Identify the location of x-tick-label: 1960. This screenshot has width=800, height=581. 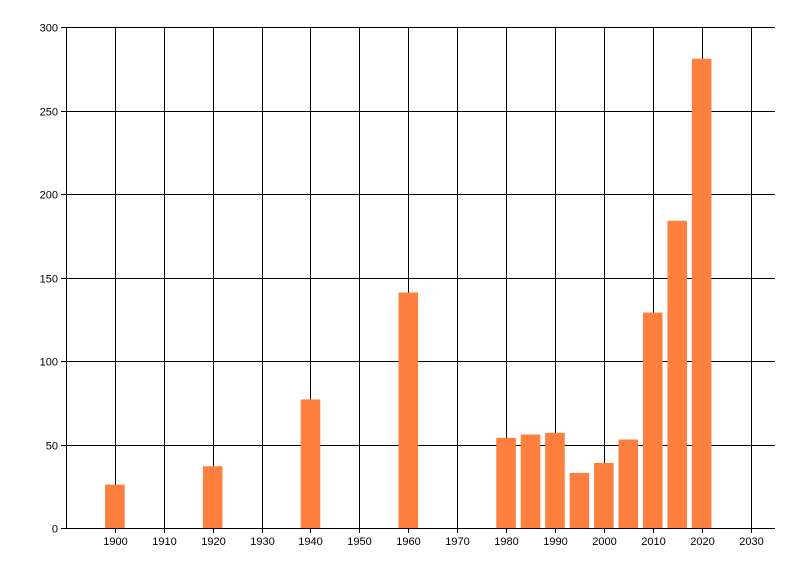
(408, 542).